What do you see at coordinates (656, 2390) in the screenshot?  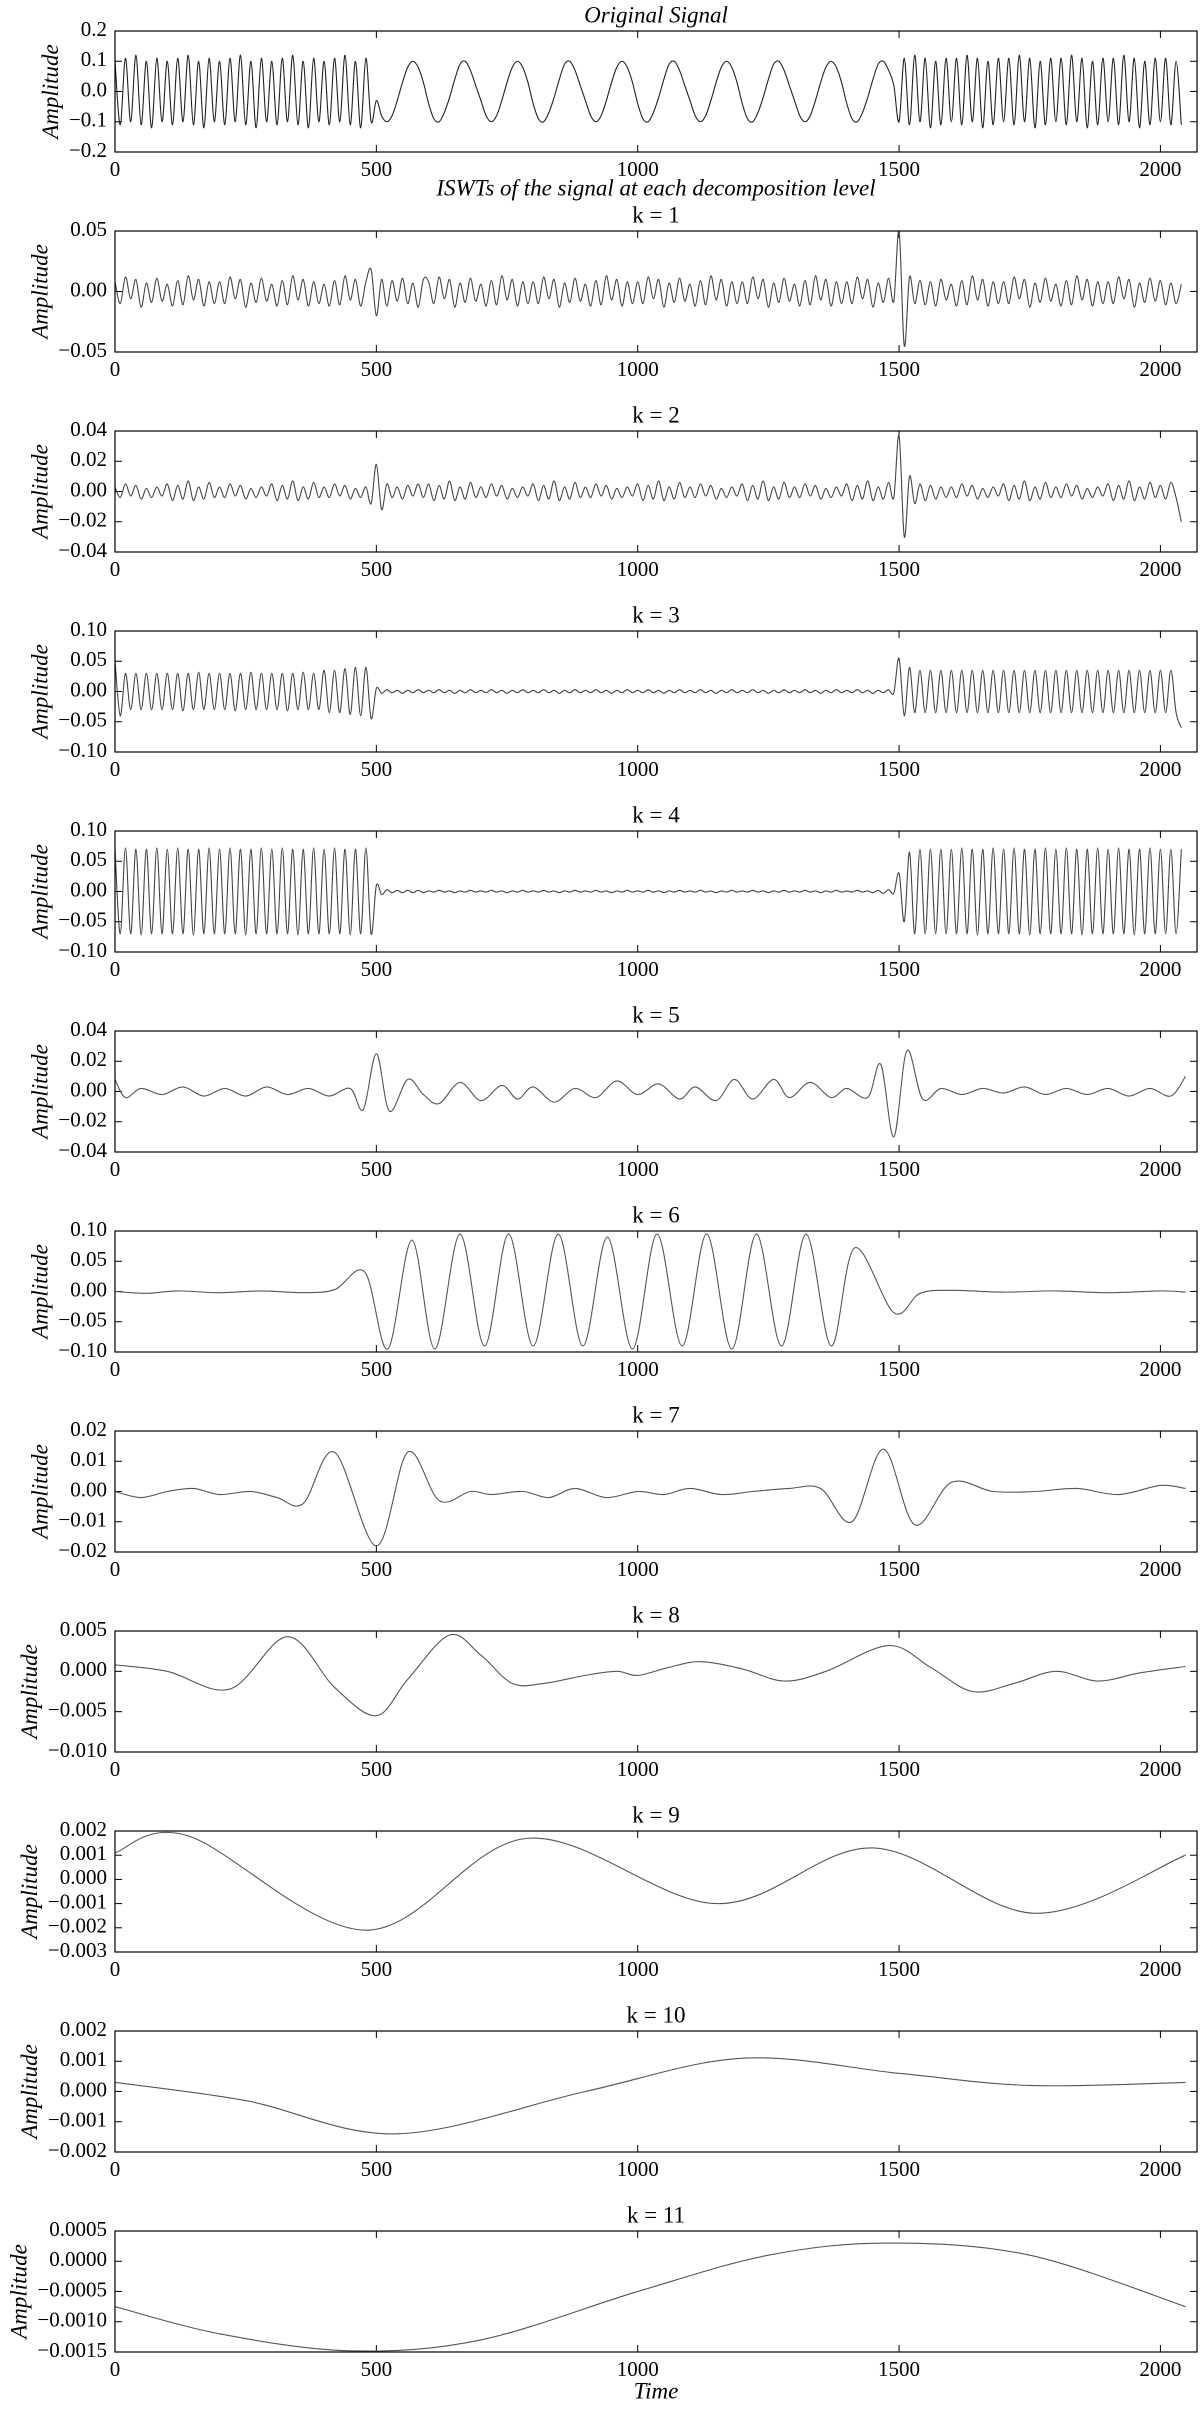 I see `x-axis-label: Time` at bounding box center [656, 2390].